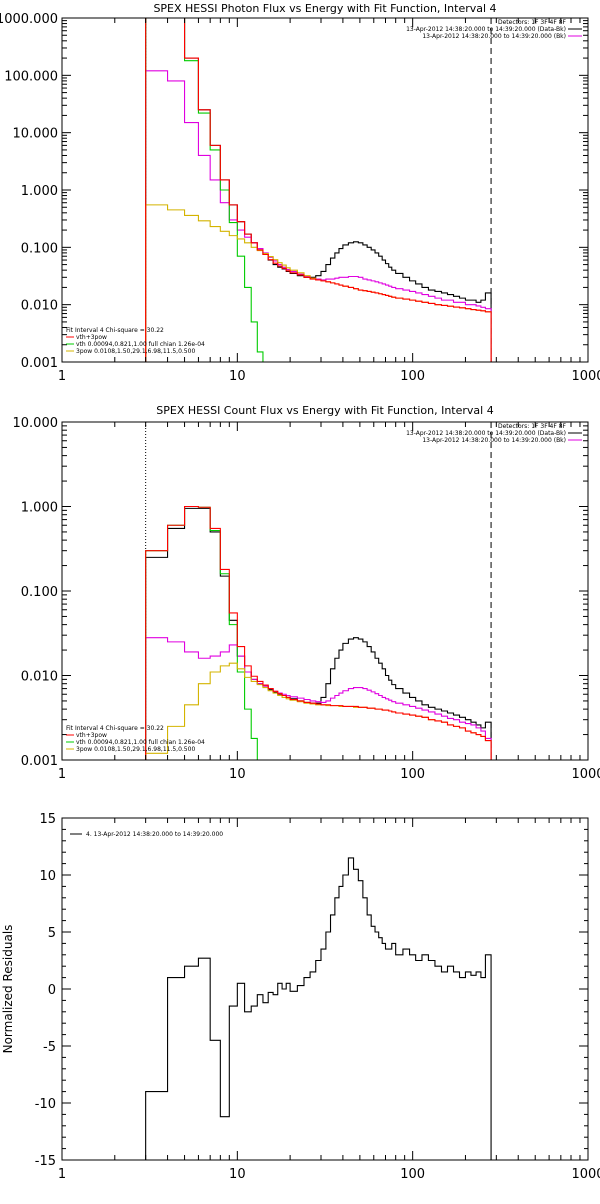 This screenshot has width=600, height=1204. I want to click on y-tick-label: 0, so click(52, 990).